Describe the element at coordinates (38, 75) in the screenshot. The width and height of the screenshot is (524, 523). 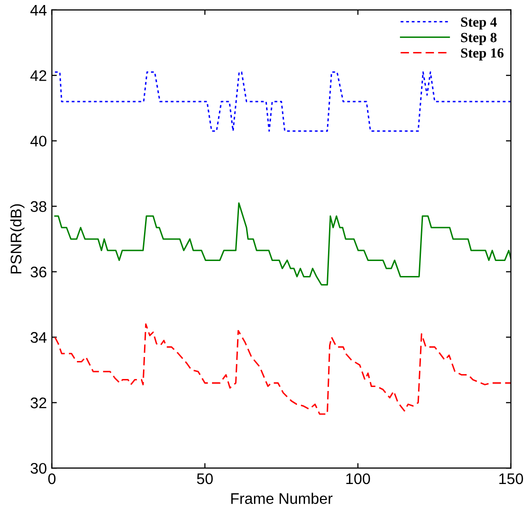
I see `y-tick-label: 42` at that location.